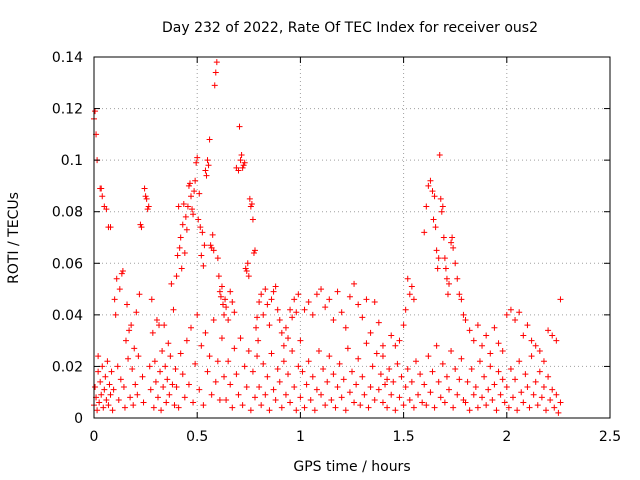 This screenshot has width=640, height=480. I want to click on x-tick-labels: 0 0.5 1 1.5 2 2.5, so click(356, 437).